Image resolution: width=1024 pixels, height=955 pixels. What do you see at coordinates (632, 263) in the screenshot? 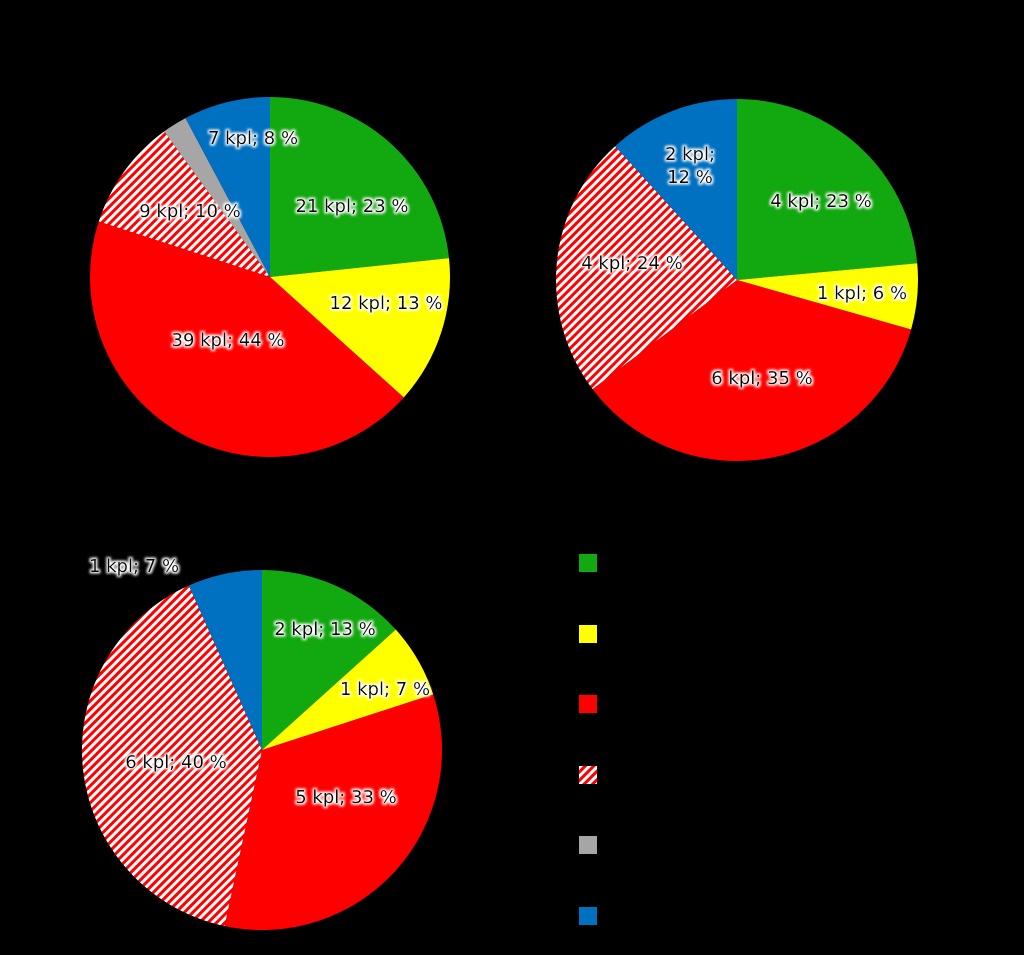
I see `pie2-label-red-hatched: 4 kpl; 24 %` at bounding box center [632, 263].